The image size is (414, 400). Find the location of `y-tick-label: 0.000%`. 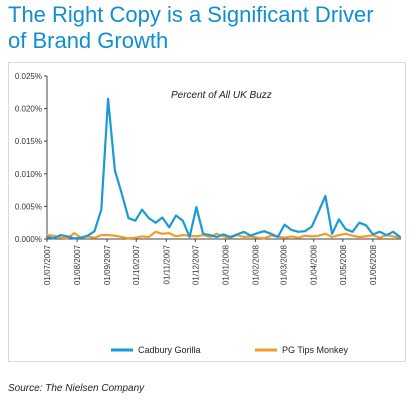

y-tick-label: 0.000% is located at coordinates (28, 239).